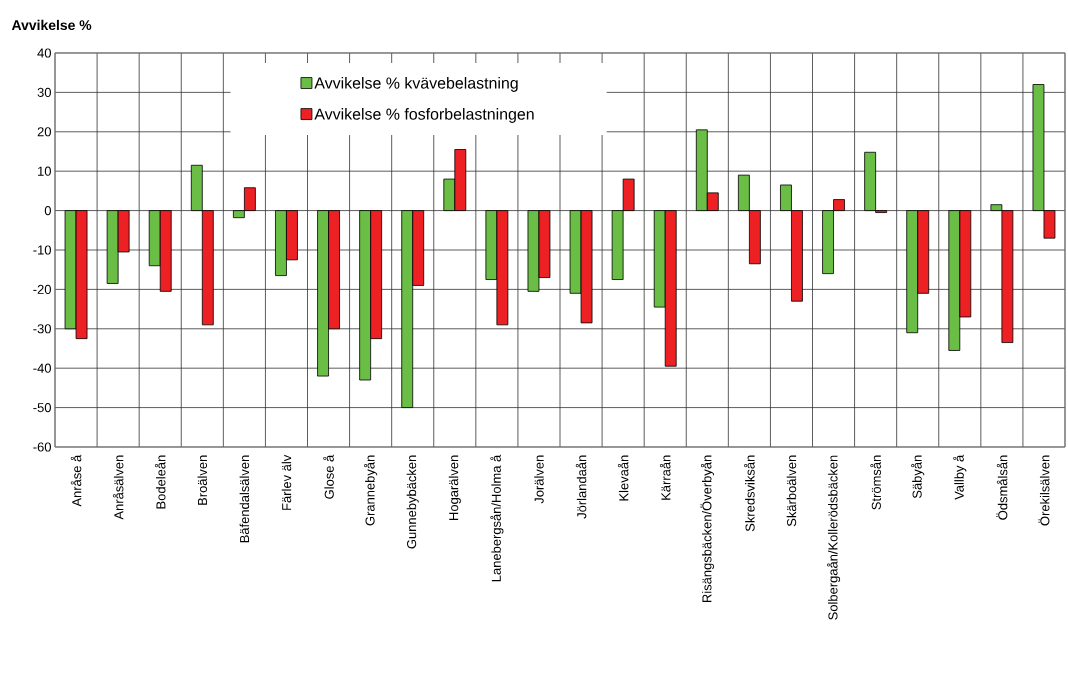 The height and width of the screenshot is (675, 1068). I want to click on y-tick-label: 20, so click(44, 132).